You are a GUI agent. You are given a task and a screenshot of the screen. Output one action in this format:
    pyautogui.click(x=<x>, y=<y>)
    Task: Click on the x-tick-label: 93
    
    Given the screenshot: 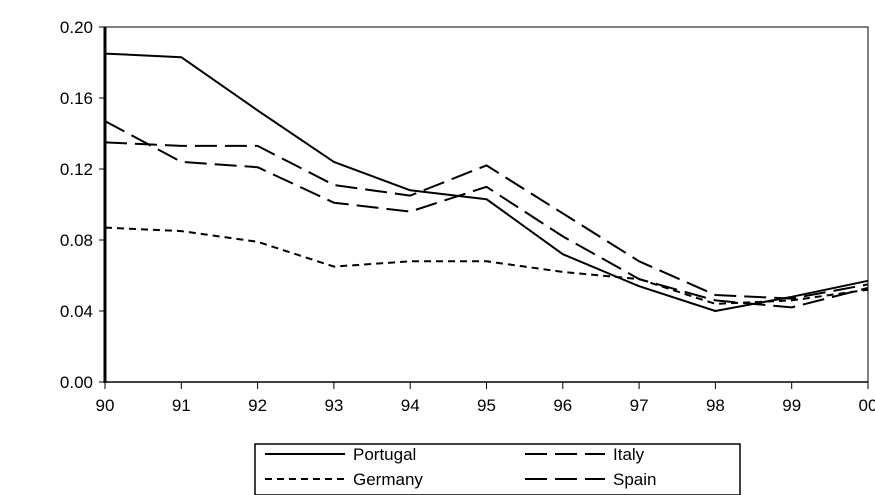 What is the action you would take?
    pyautogui.click(x=333, y=405)
    